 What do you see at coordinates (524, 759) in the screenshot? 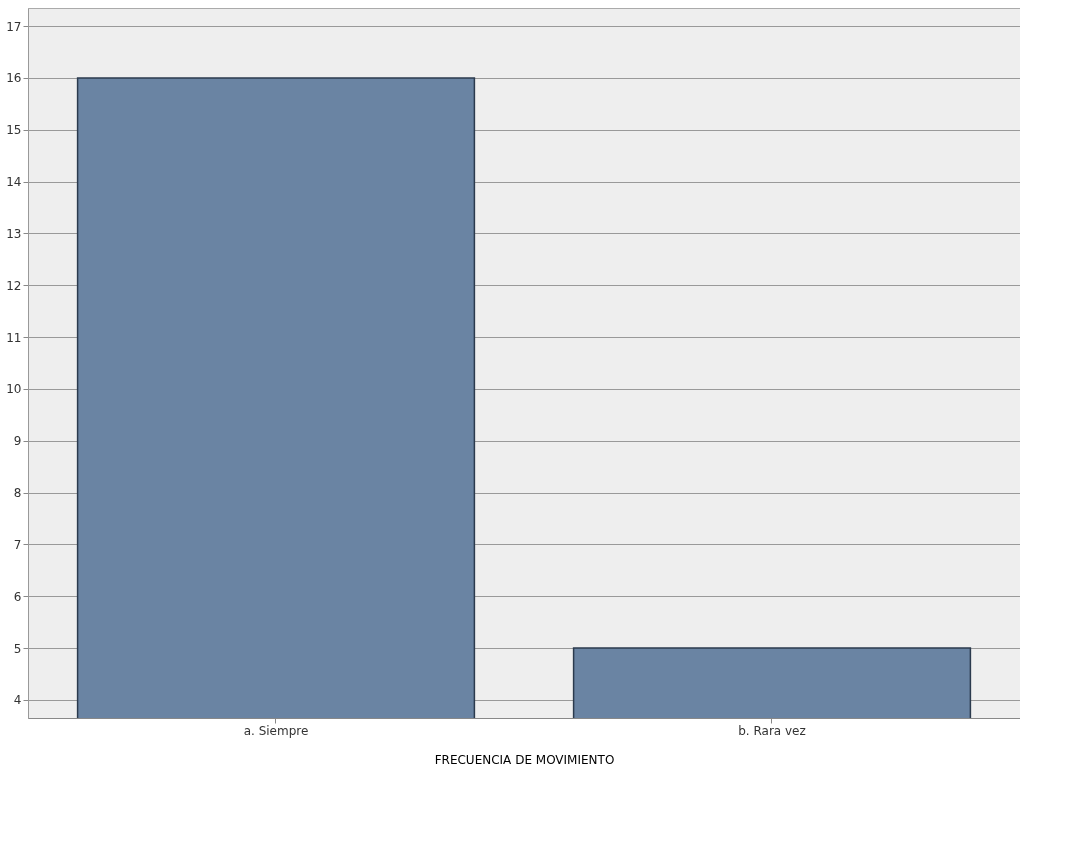
I see `x-axis-title: FRECUENCIA DE MOVIMIENTO` at bounding box center [524, 759].